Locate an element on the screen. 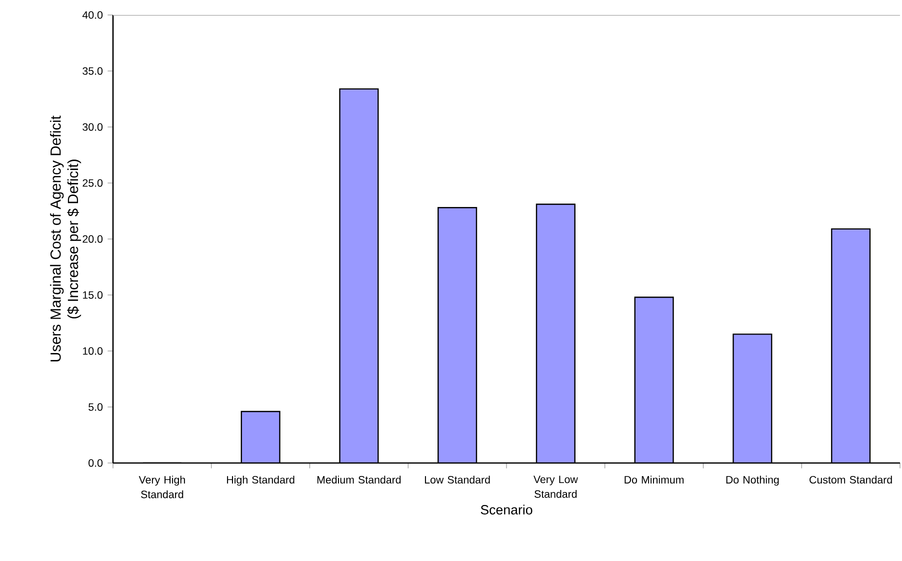 This screenshot has width=902, height=561. x-axis-title: Scenario is located at coordinates (506, 509).